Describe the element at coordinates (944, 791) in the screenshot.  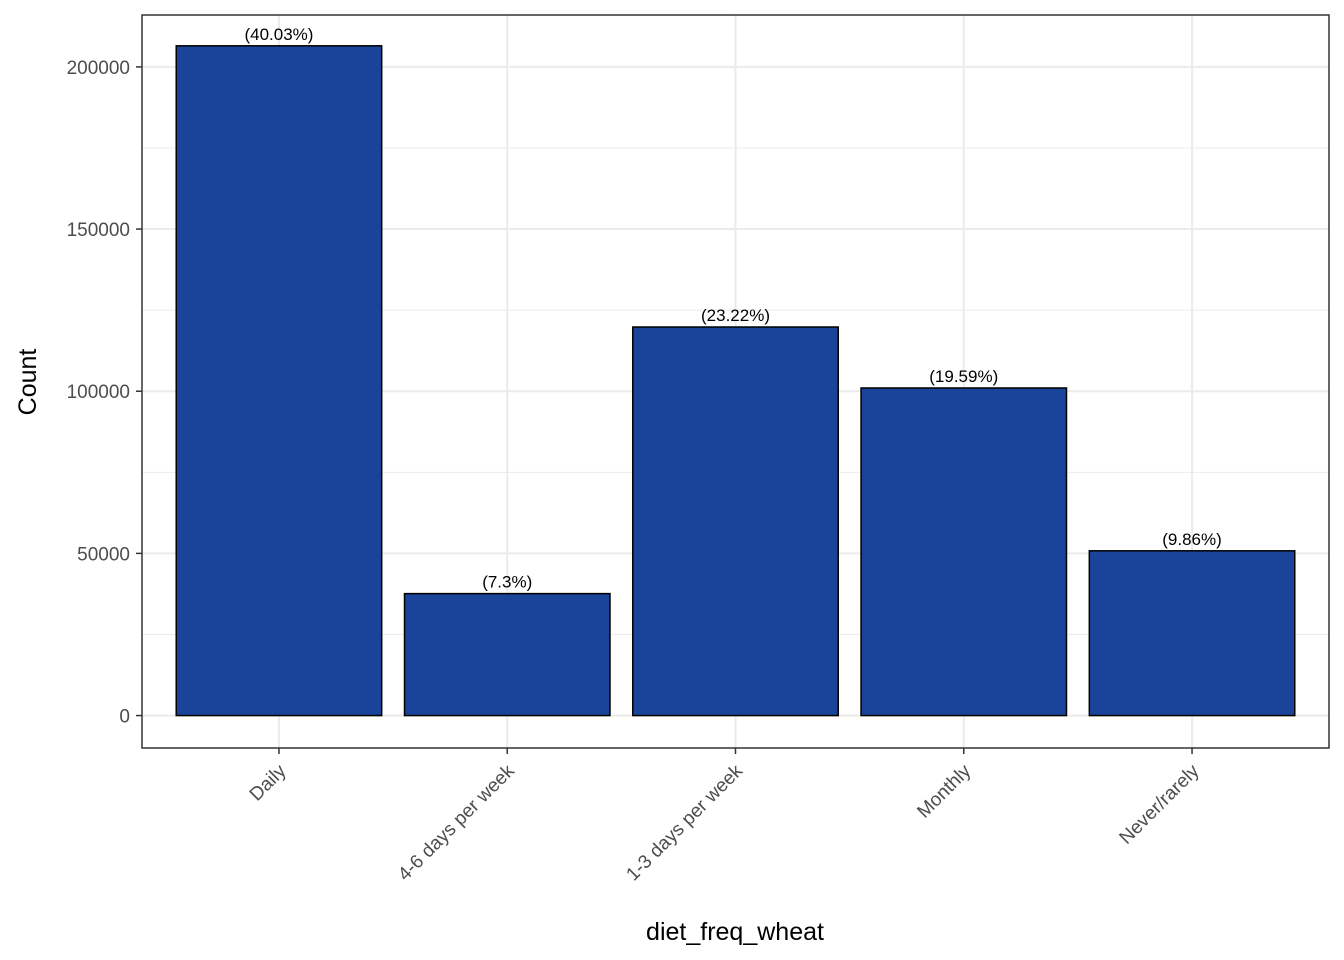
I see `x-tick-label: Monthly` at that location.